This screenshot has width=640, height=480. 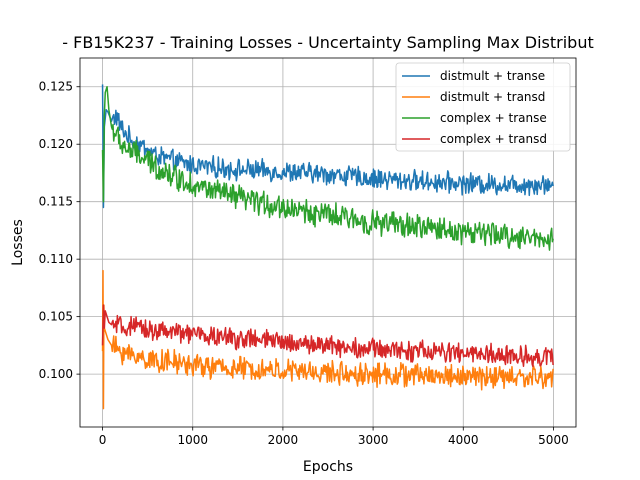 I want to click on x-tick-label: 2000, so click(x=283, y=440).